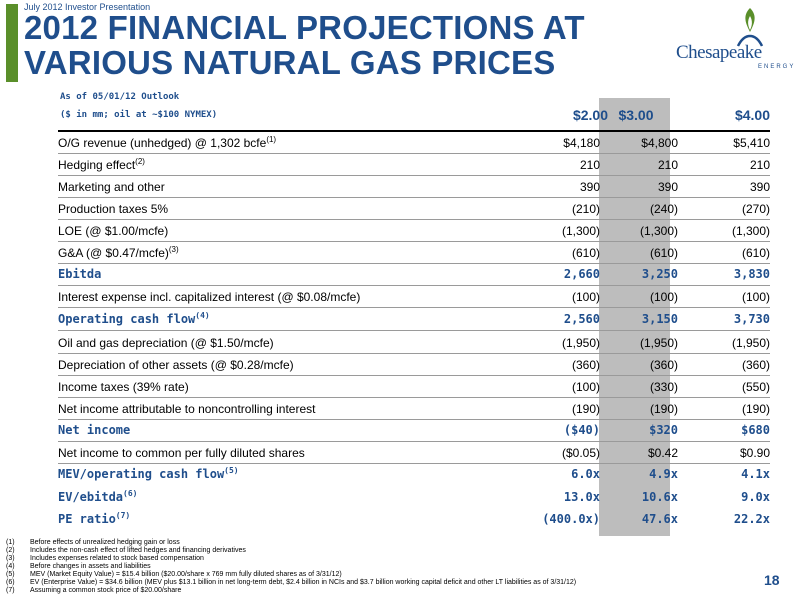 The width and height of the screenshot is (800, 600). Describe the element at coordinates (663, 430) in the screenshot. I see `cell-value: $320` at that location.